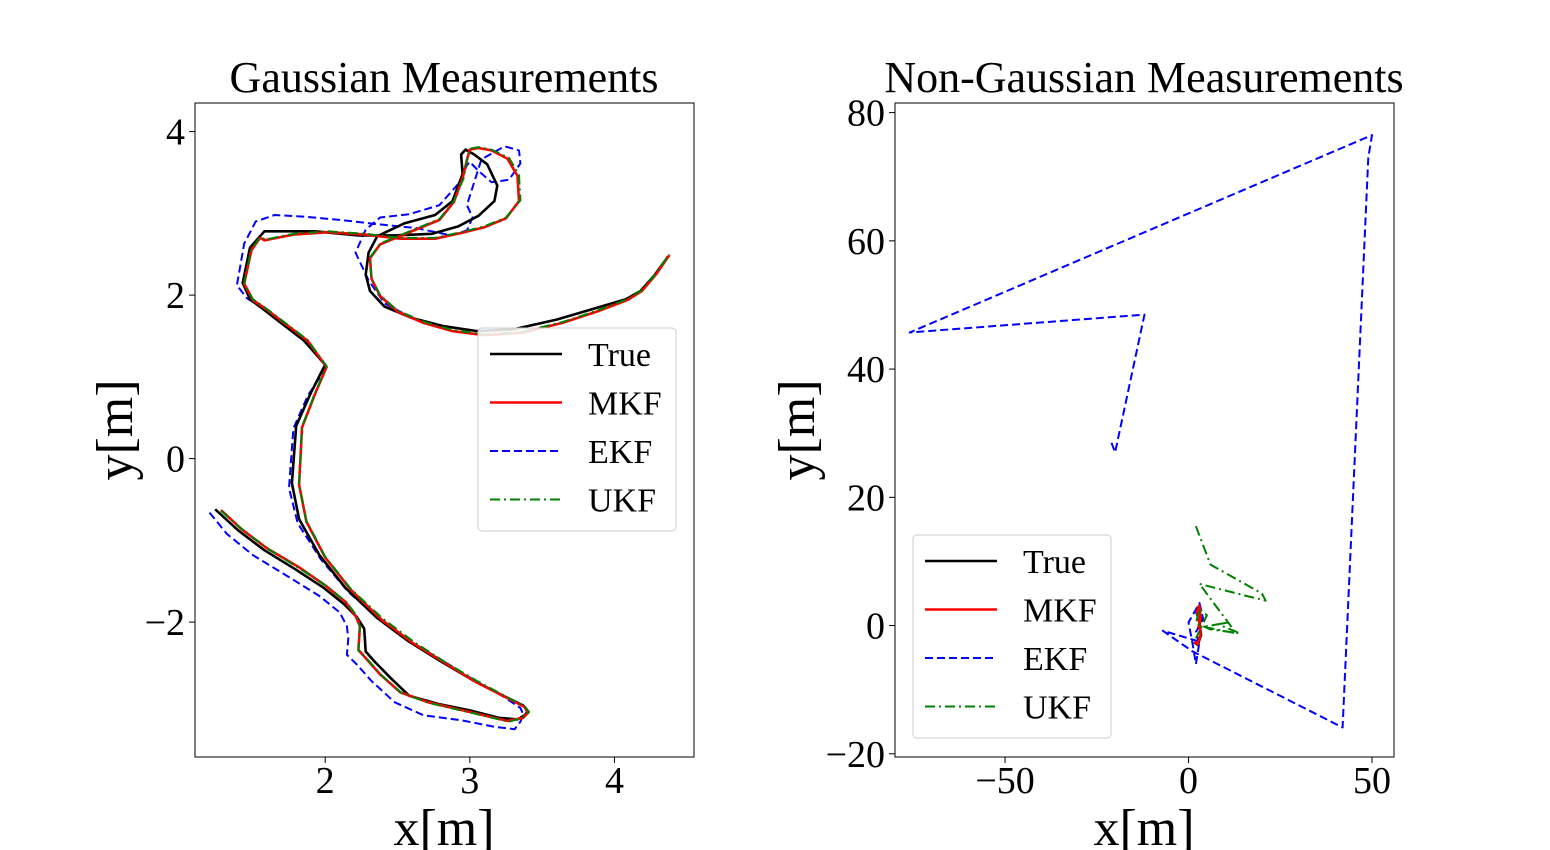  I want to click on x-tick-label: 2, so click(325, 781).